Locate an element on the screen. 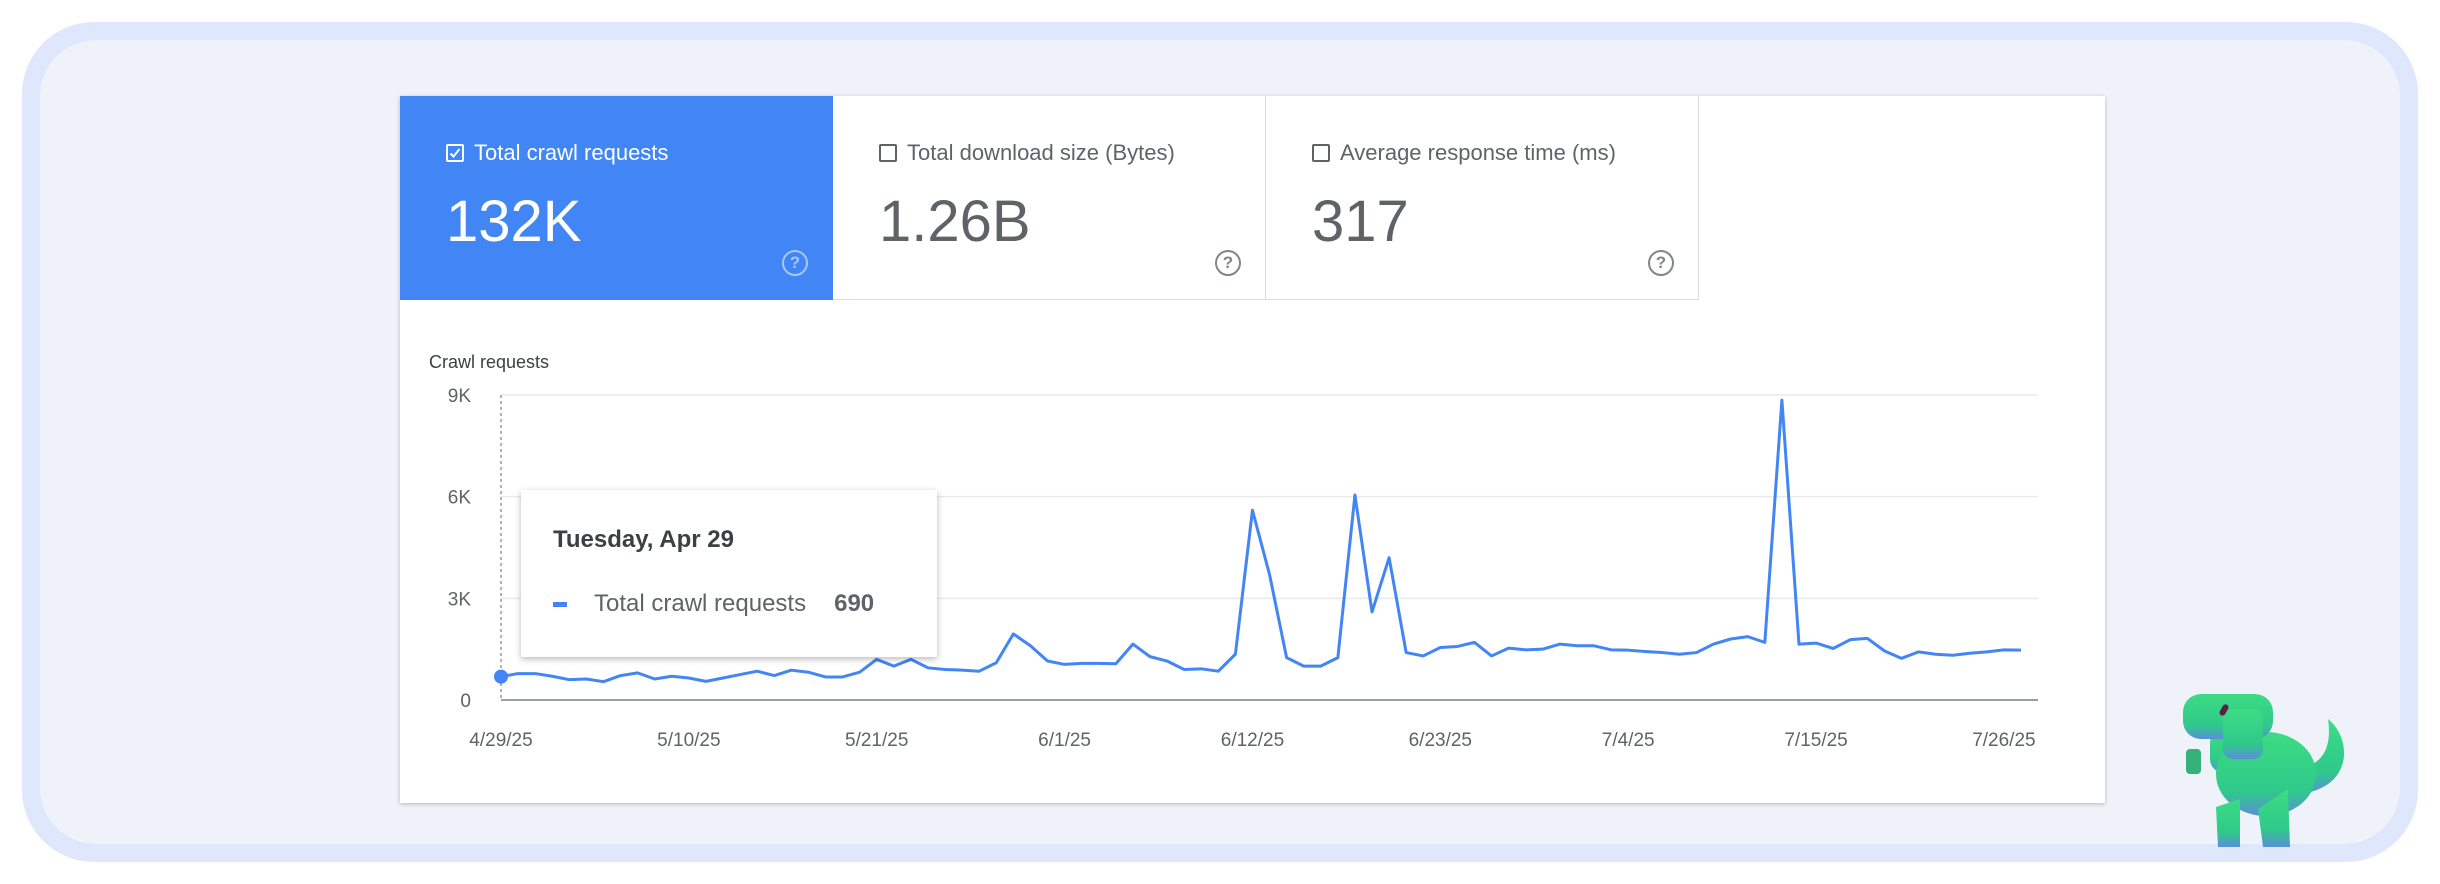  data-point is located at coordinates (501, 676).